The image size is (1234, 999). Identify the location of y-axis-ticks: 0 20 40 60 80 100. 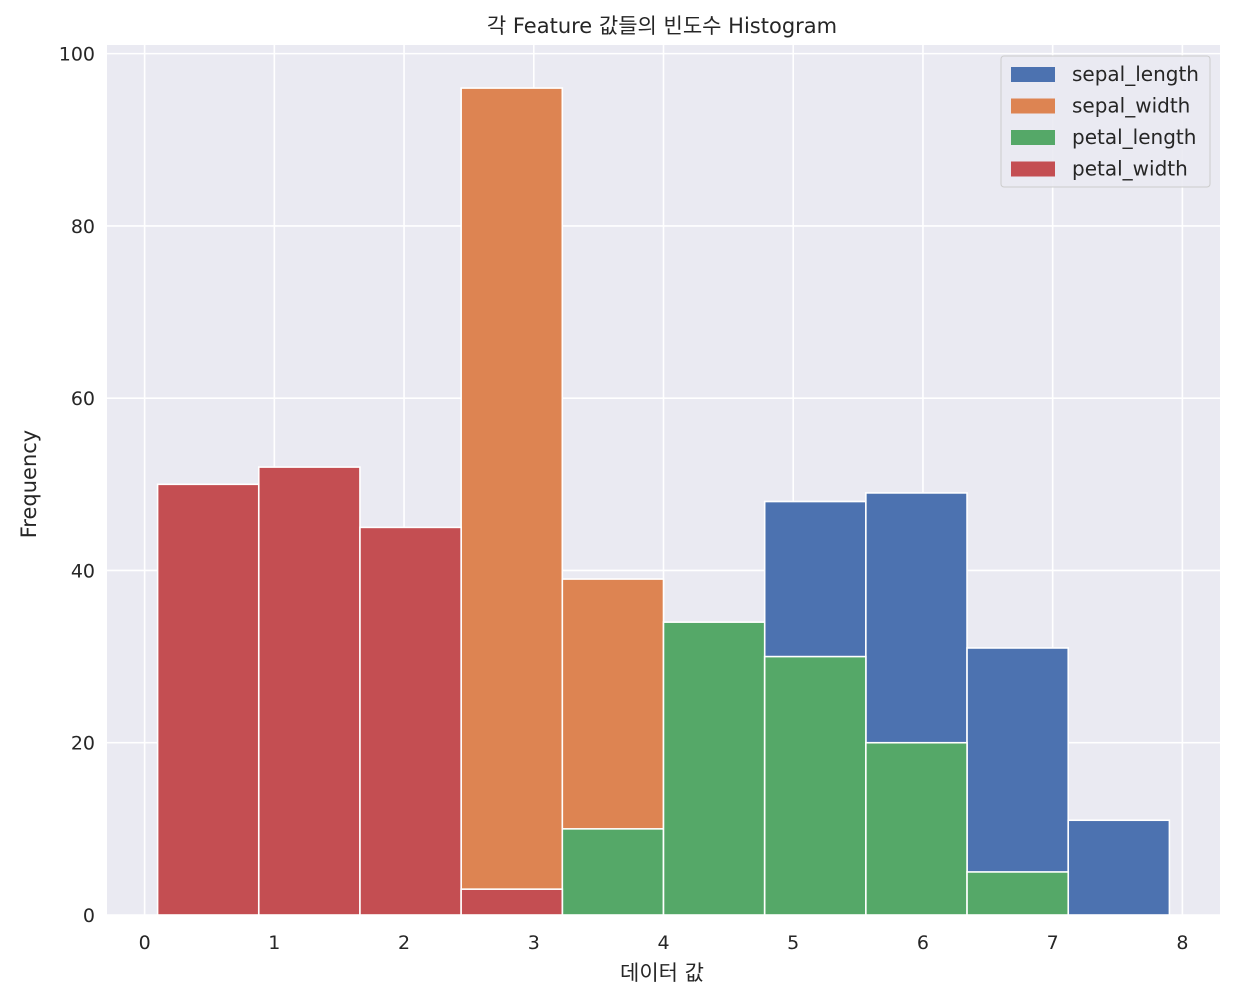
(77, 485).